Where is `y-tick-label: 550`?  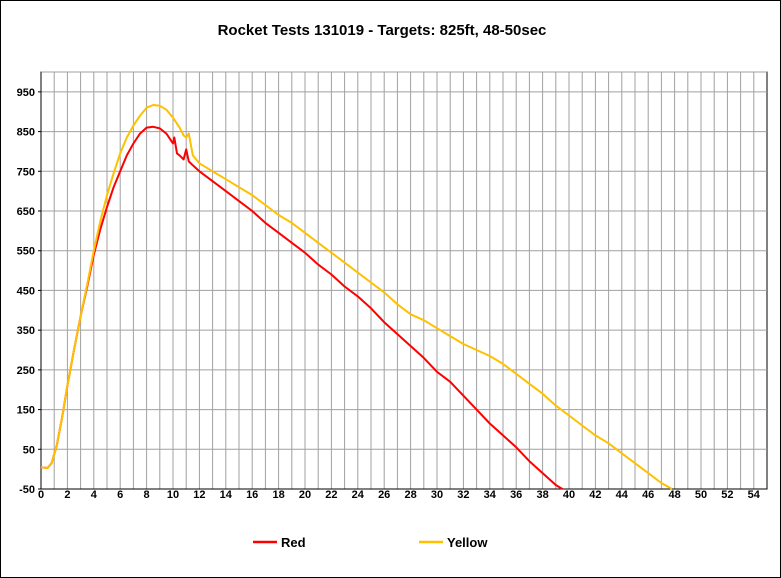
y-tick-label: 550 is located at coordinates (26, 252).